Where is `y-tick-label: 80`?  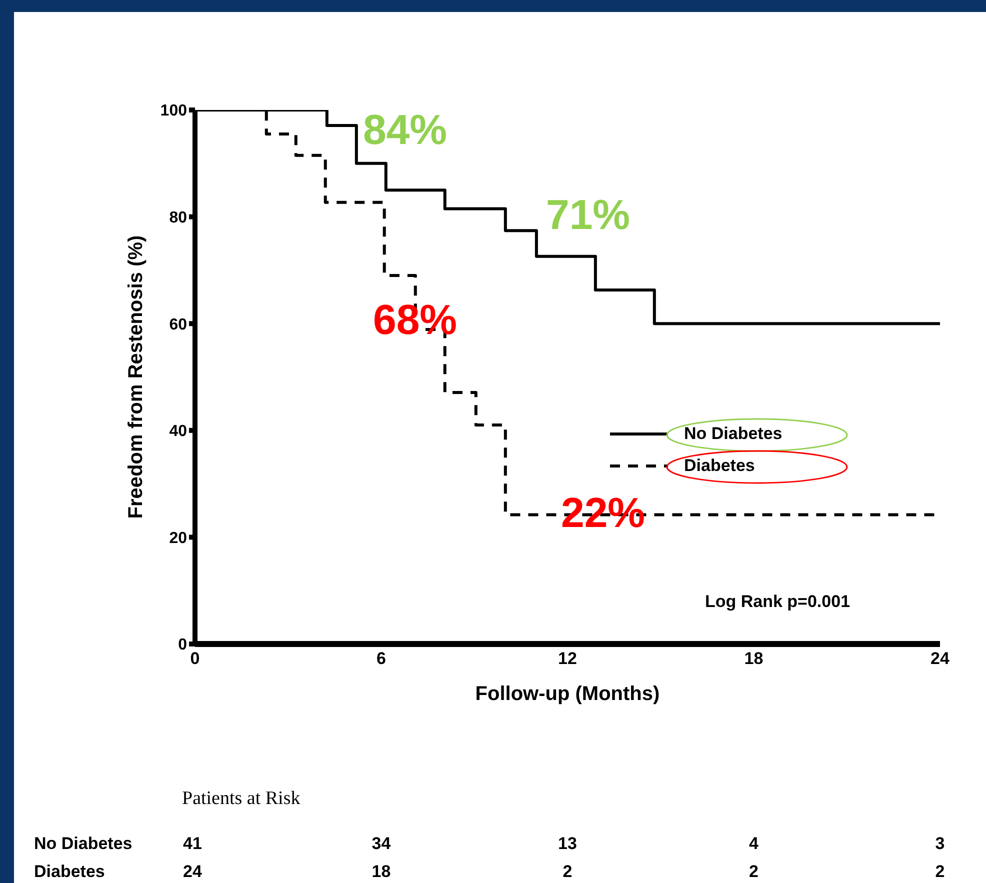
y-tick-label: 80 is located at coordinates (178, 217).